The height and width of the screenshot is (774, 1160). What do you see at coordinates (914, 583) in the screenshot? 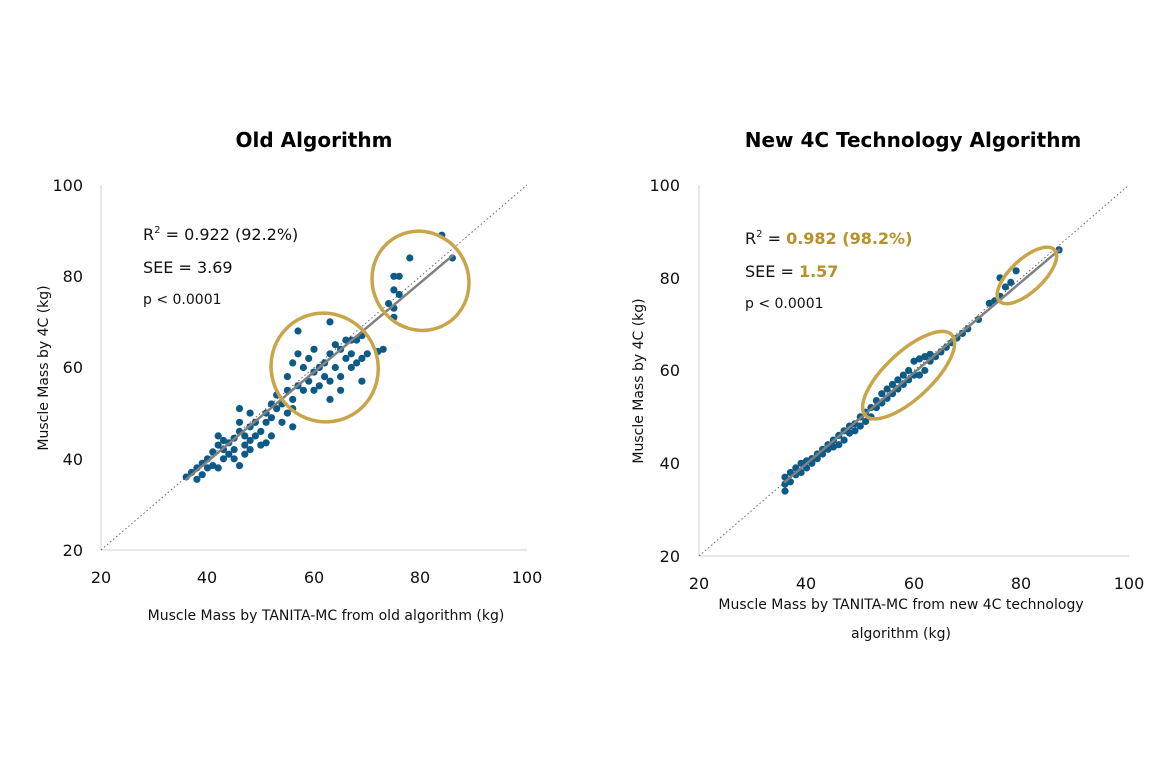
I see `x-tick-new-60: 60` at bounding box center [914, 583].